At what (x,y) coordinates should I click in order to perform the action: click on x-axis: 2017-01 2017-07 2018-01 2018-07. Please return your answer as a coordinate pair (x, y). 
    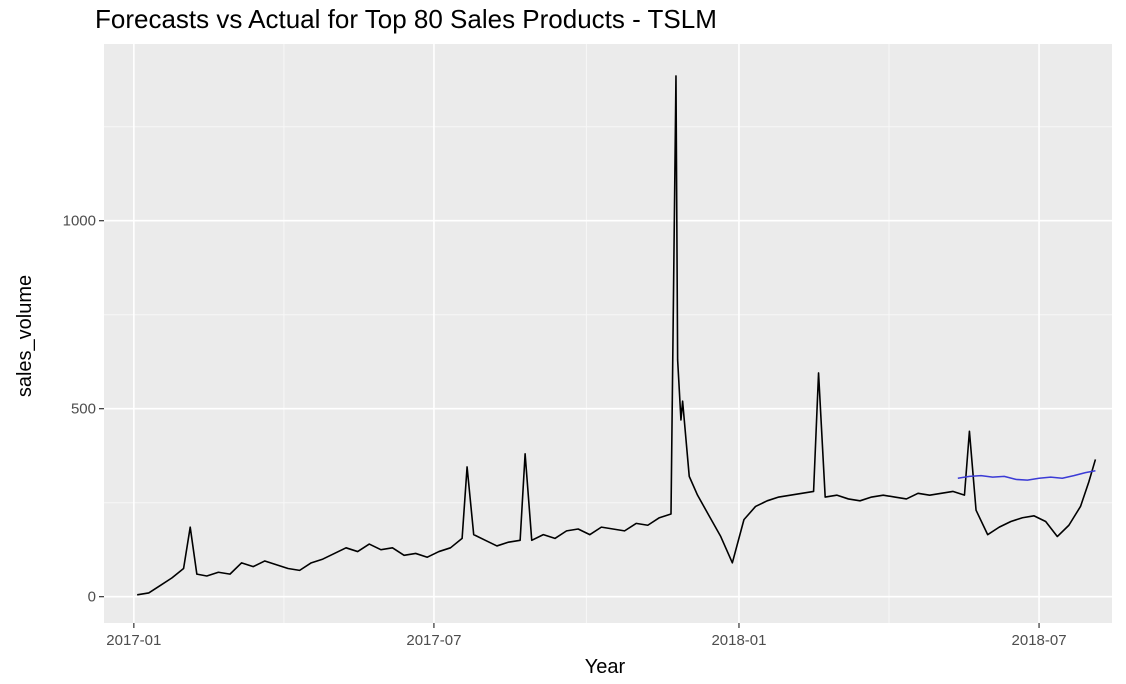
    Looking at the image, I should click on (586, 636).